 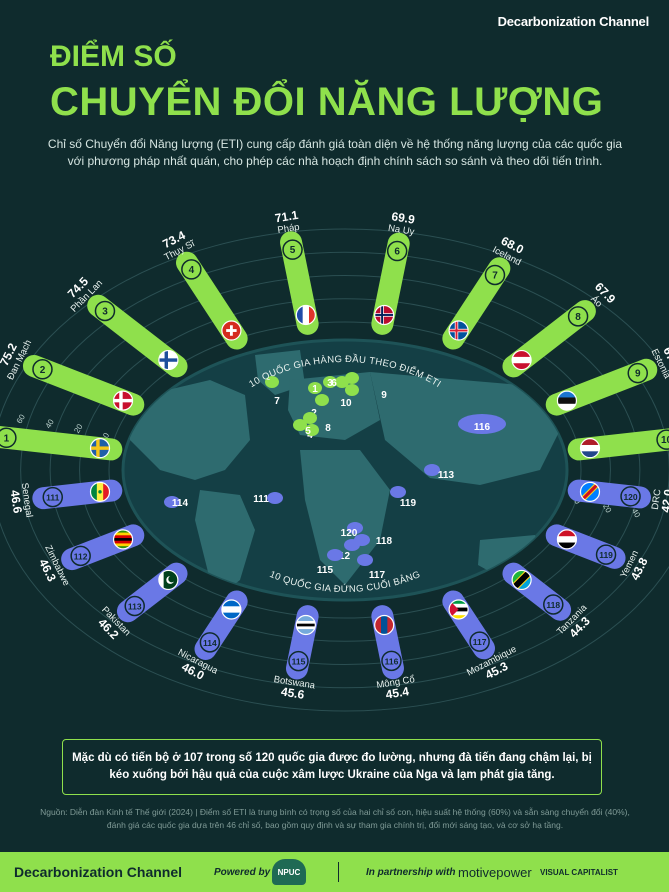 What do you see at coordinates (261, 499) in the screenshot?
I see `map-rank-label: 111` at bounding box center [261, 499].